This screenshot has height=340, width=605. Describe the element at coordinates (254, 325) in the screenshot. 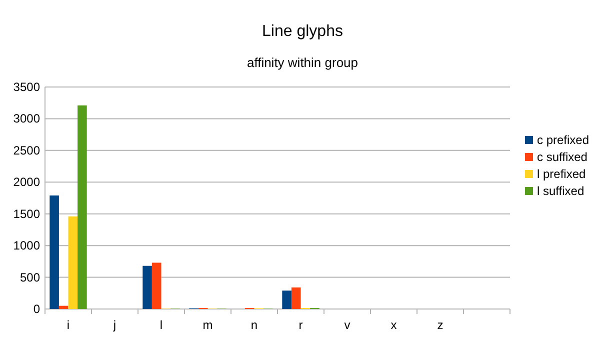

I see `x-tick-label: n` at that location.